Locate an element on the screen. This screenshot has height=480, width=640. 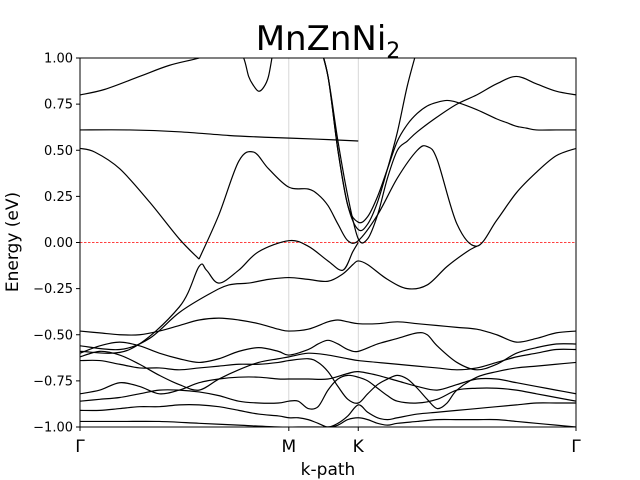
y-axis-ticks: −1.00 −0.75 −0.50 −0.25 0.00 0.25 0.50 0.75 1.00 is located at coordinates (56, 244).